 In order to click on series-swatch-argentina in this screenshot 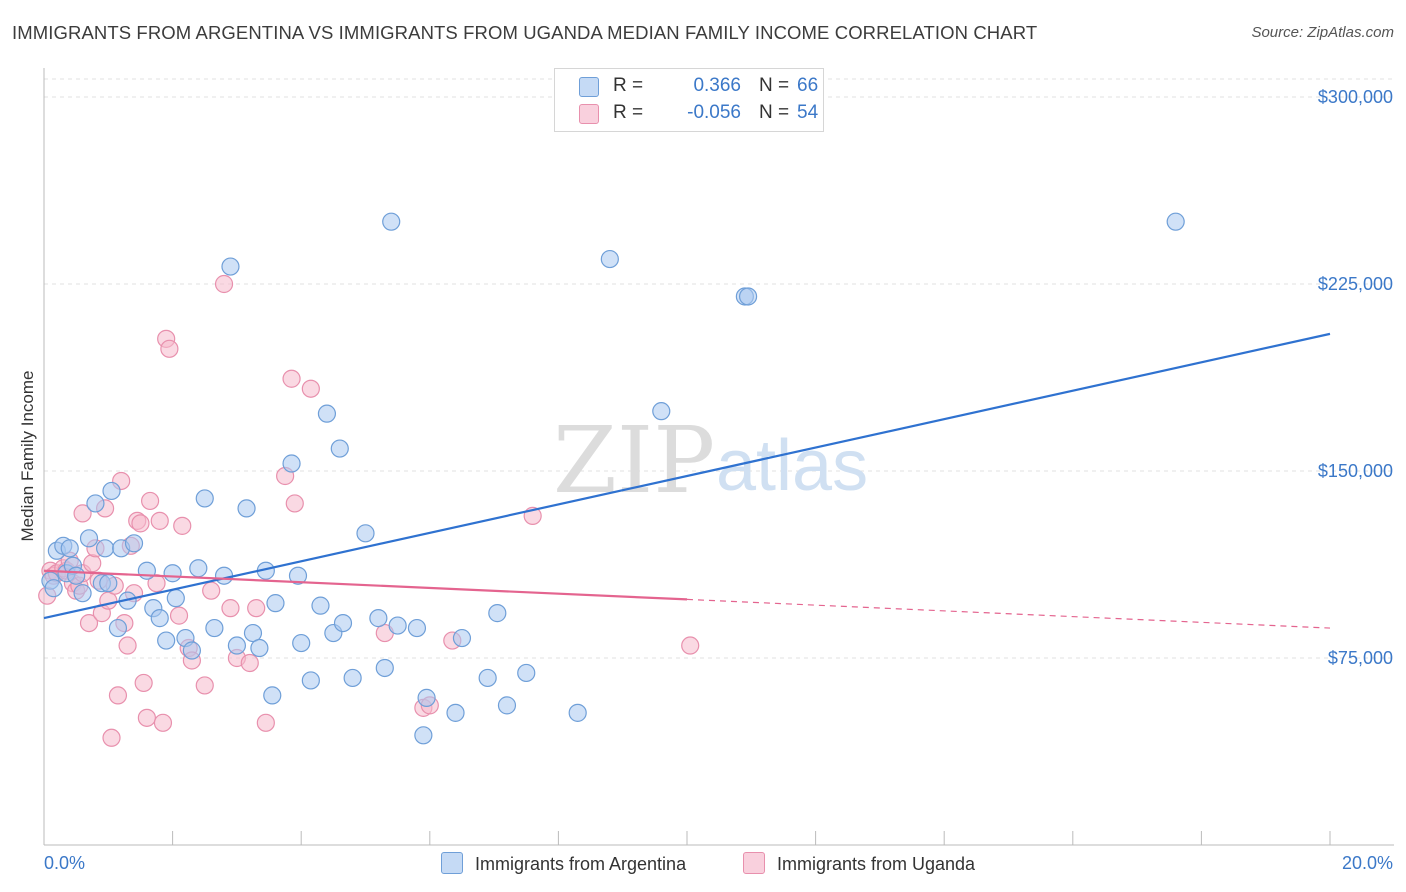, I will do `click(452, 863)`.